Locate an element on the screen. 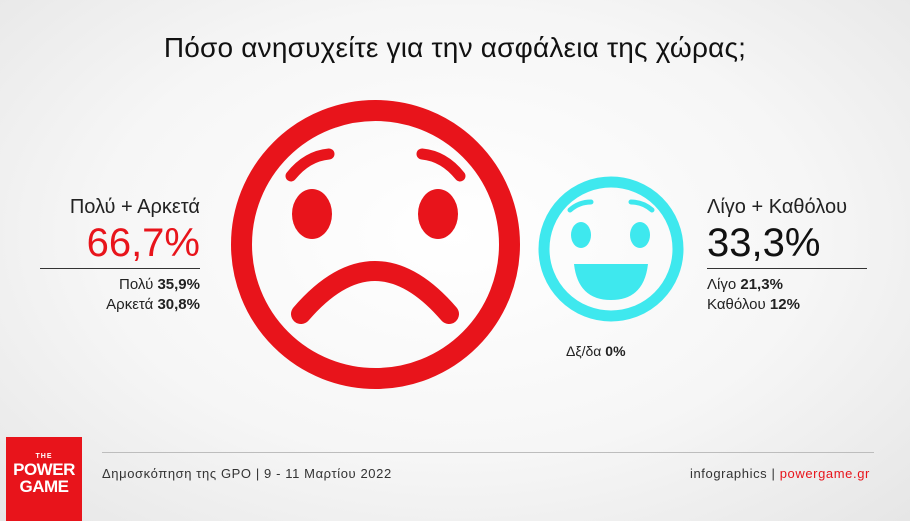 The height and width of the screenshot is (521, 910). breakdown-row: Αρκετά 30,8% is located at coordinates (120, 305).